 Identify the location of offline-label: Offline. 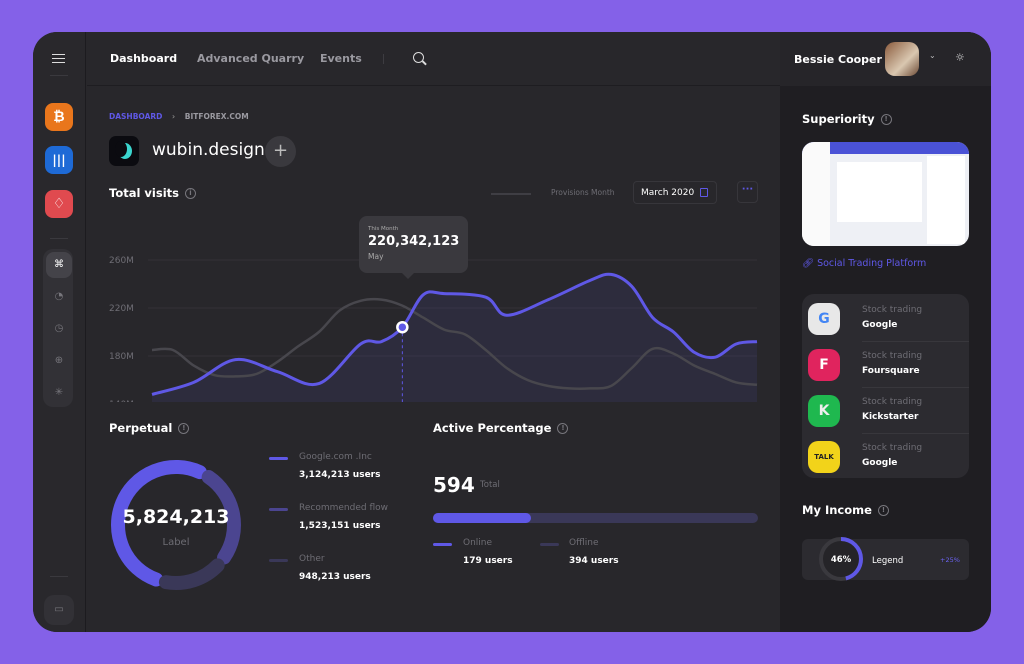
(584, 543).